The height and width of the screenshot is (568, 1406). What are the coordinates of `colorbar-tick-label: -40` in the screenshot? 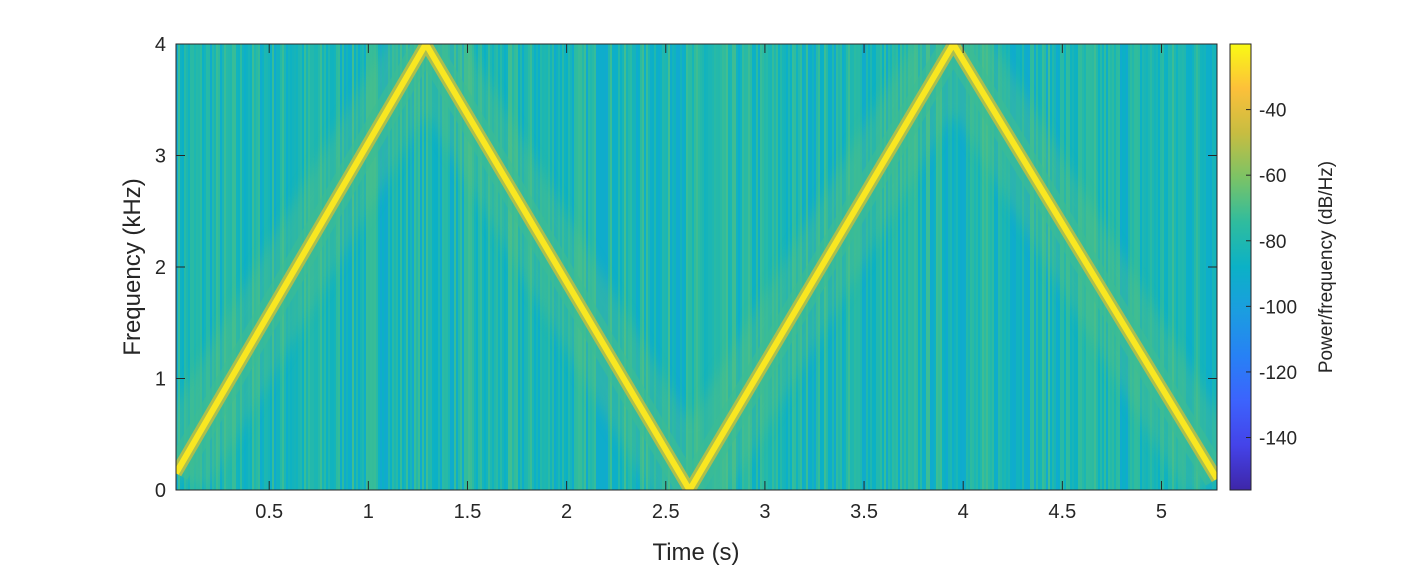 It's located at (1272, 111).